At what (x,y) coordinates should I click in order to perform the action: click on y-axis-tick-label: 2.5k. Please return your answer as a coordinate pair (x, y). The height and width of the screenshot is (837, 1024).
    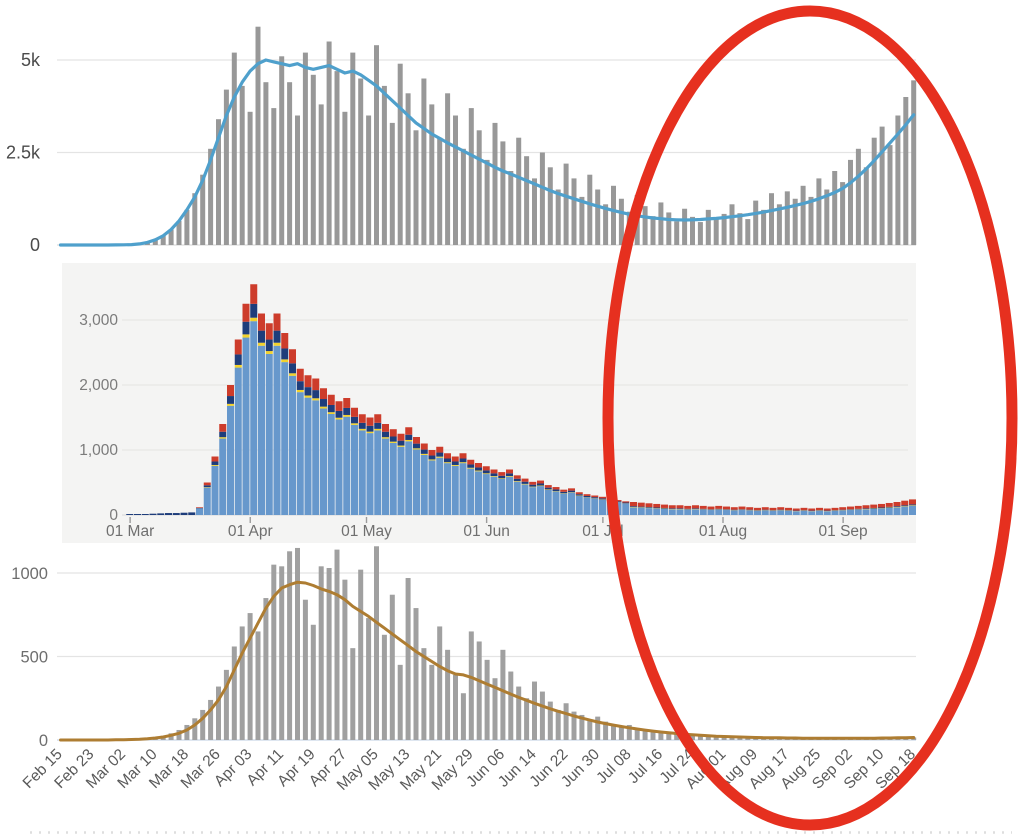
    Looking at the image, I should click on (23, 153).